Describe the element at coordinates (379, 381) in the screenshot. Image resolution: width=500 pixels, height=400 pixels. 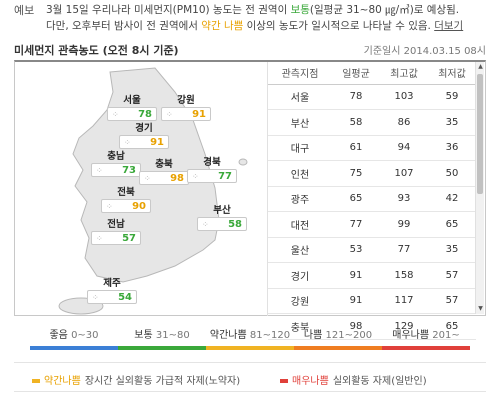
I see `note-text: 실외활동 자제(일반인)` at that location.